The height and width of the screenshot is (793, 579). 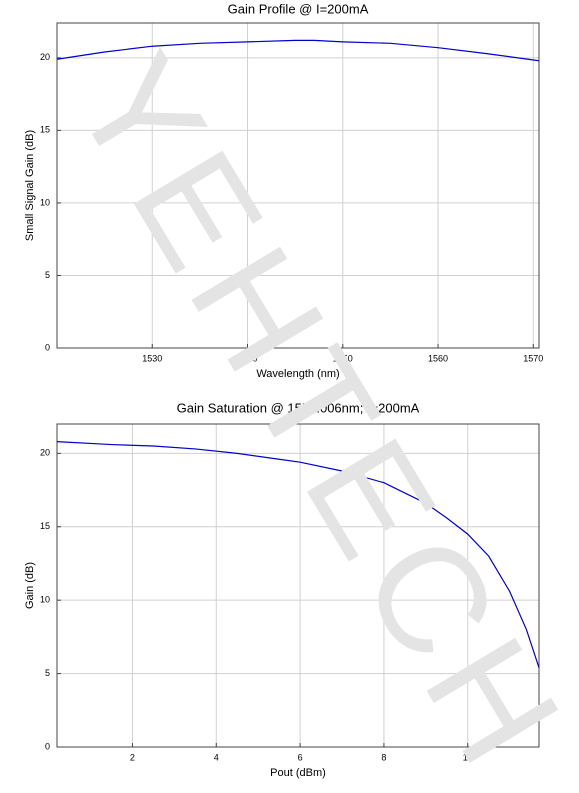 I want to click on x-axis-label: Wavelength (nm), so click(x=297, y=374).